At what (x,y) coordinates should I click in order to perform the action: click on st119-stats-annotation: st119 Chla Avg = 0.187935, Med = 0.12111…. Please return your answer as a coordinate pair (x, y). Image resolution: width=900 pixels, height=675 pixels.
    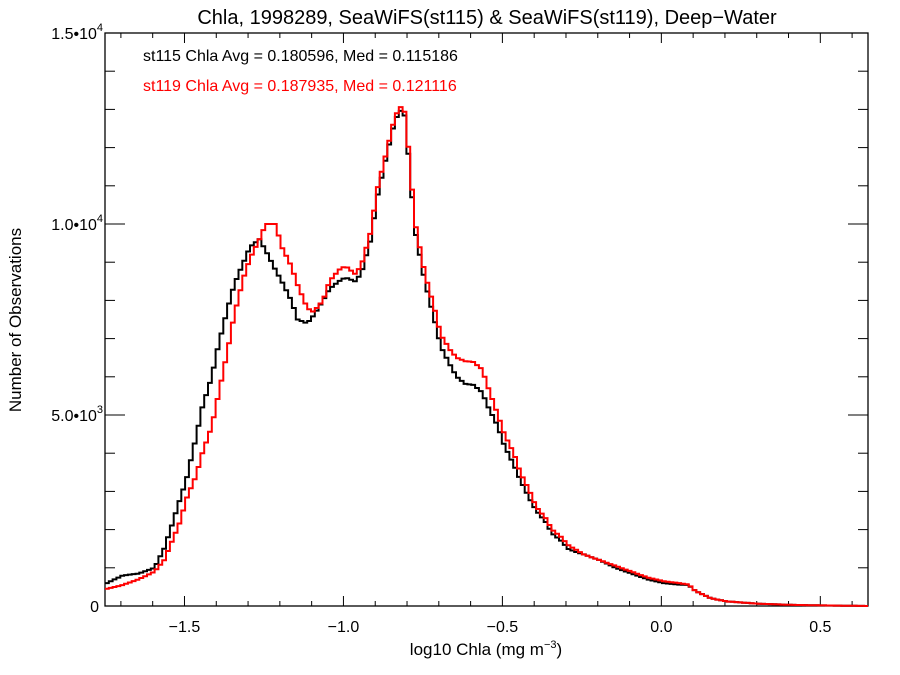
    Looking at the image, I should click on (300, 86).